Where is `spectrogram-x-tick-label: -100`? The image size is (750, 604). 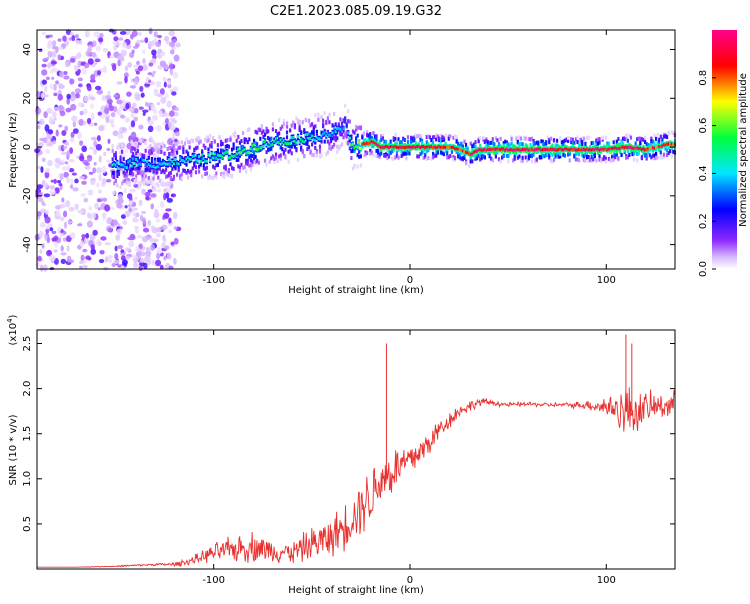
spectrogram-x-tick-label: -100 is located at coordinates (213, 280).